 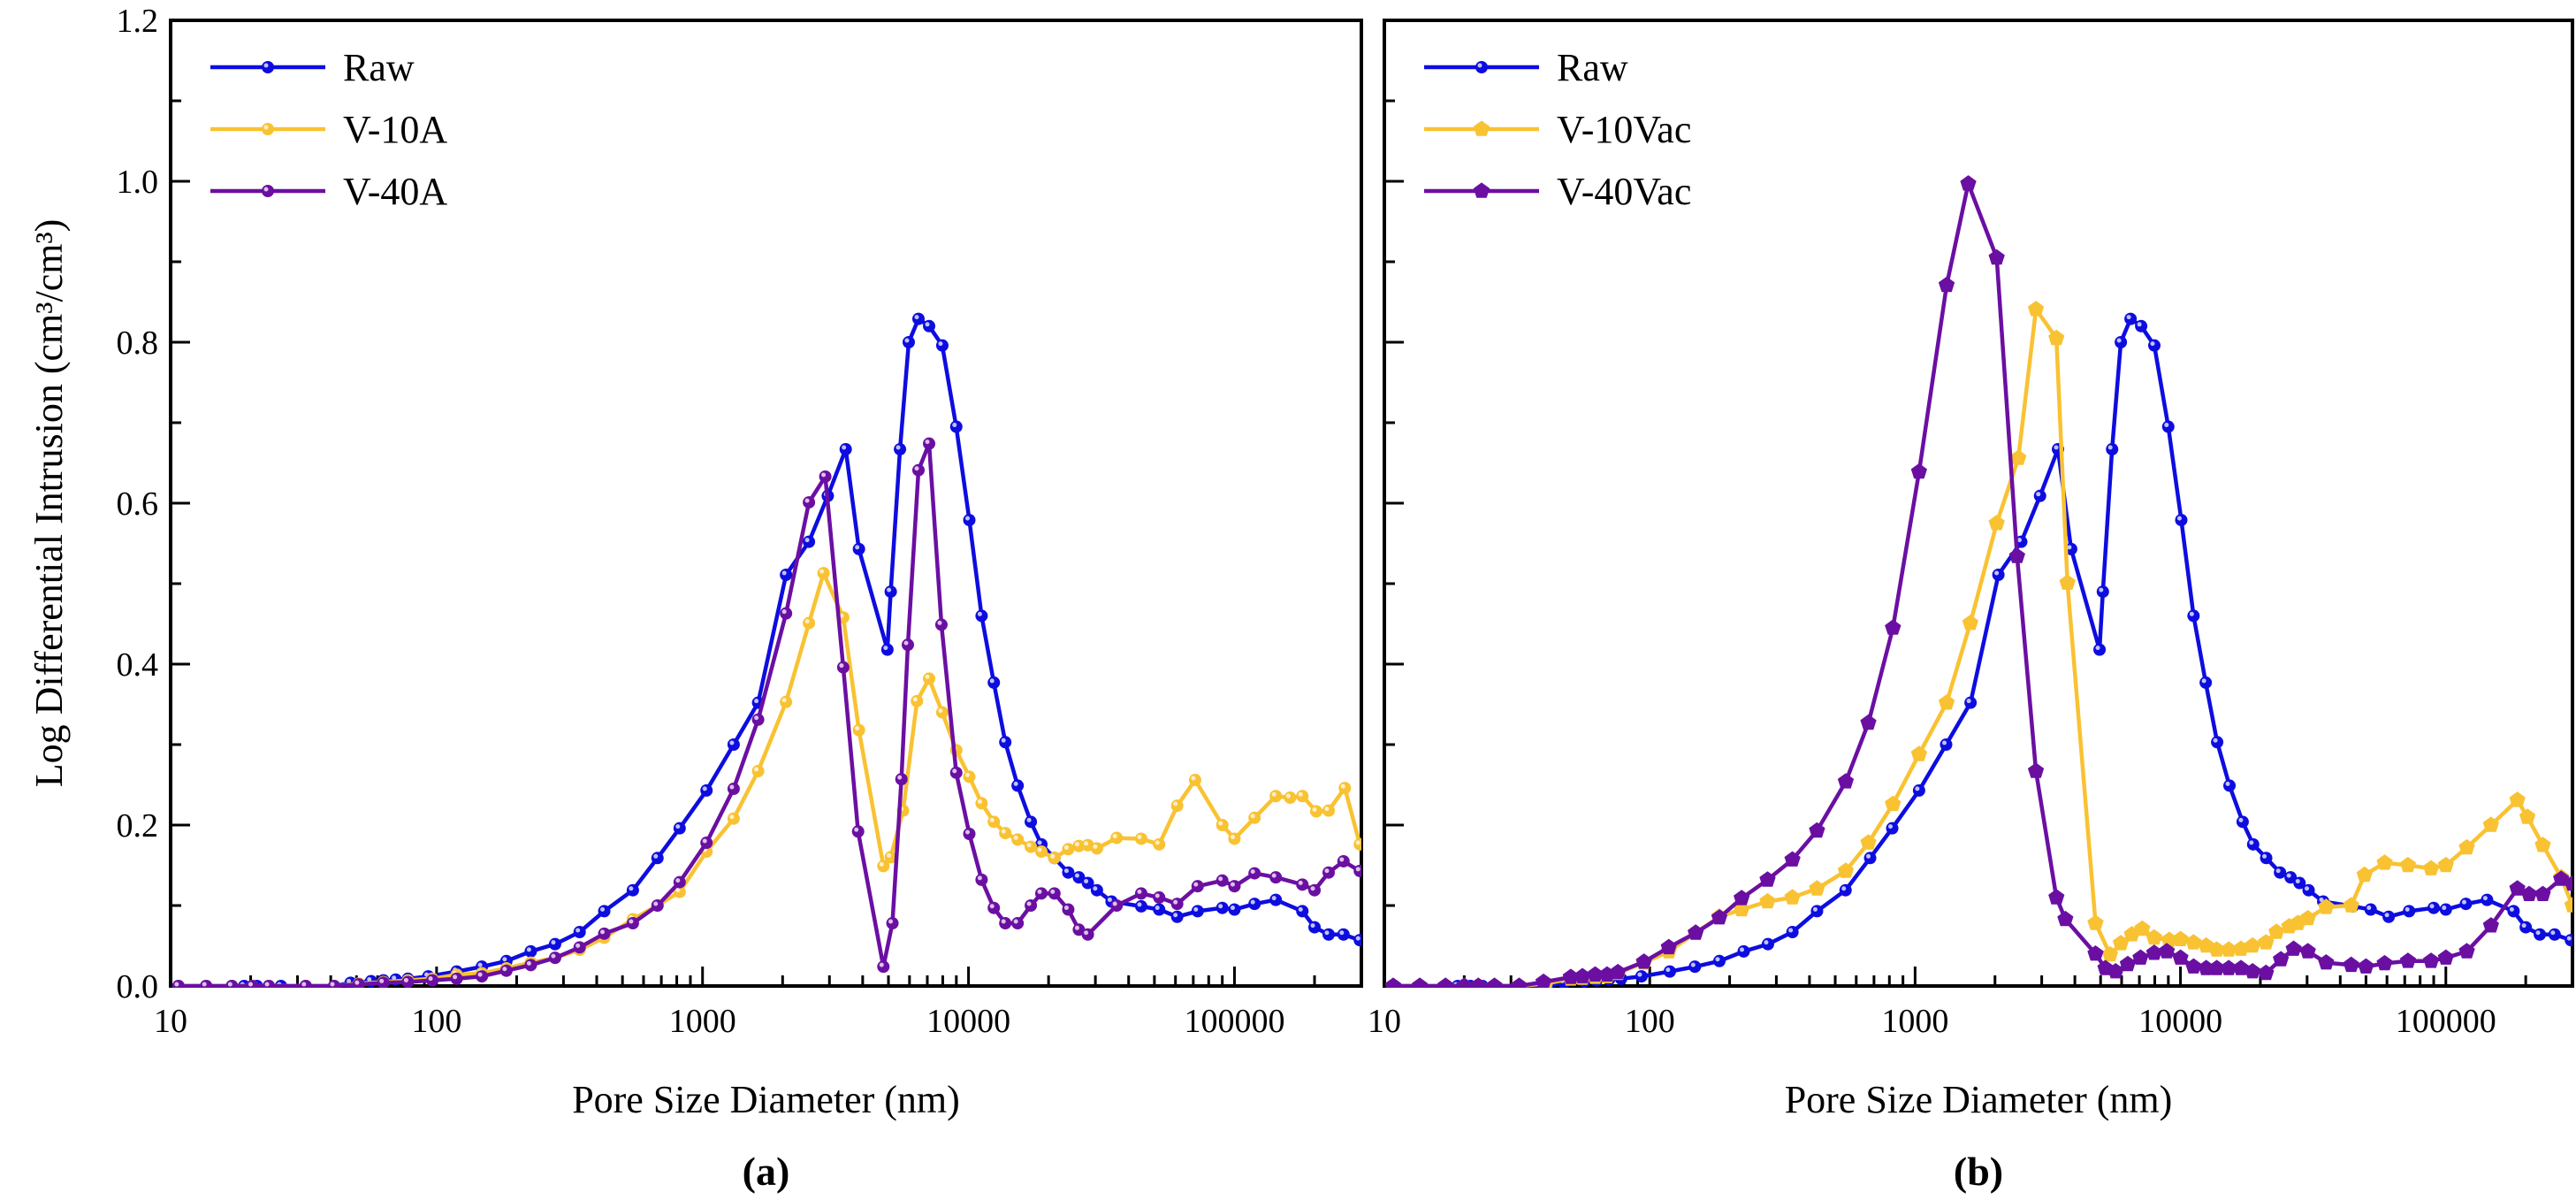 I want to click on x-tick-label: 1000, so click(x=702, y=1021).